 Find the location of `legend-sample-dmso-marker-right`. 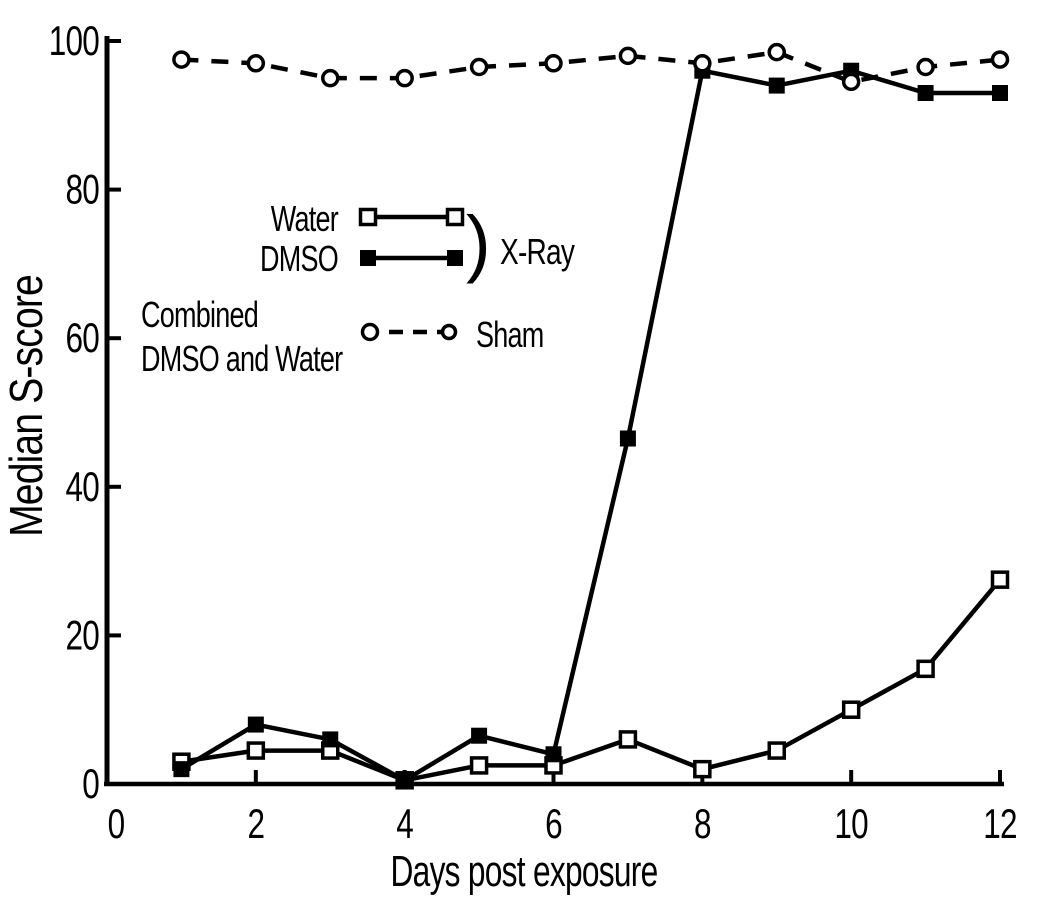

legend-sample-dmso-marker-right is located at coordinates (455, 258).